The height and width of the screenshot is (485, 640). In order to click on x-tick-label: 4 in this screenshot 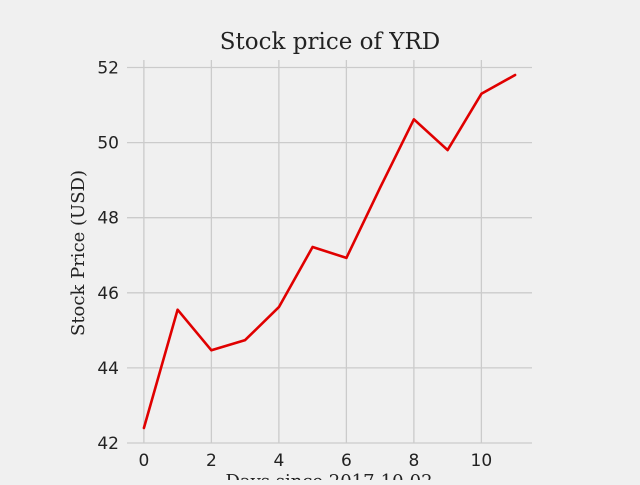, I will do `click(278, 461)`.